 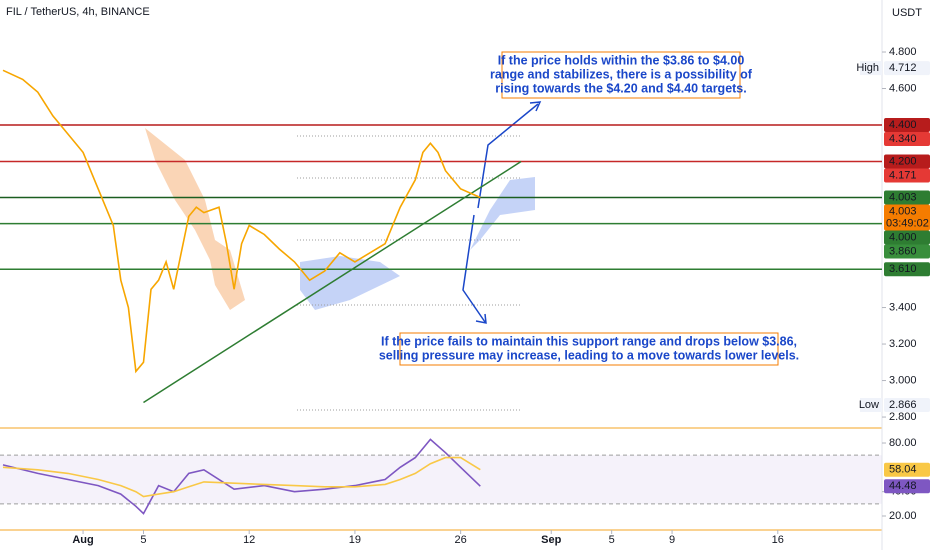 I want to click on currency: USDT, so click(x=907, y=13).